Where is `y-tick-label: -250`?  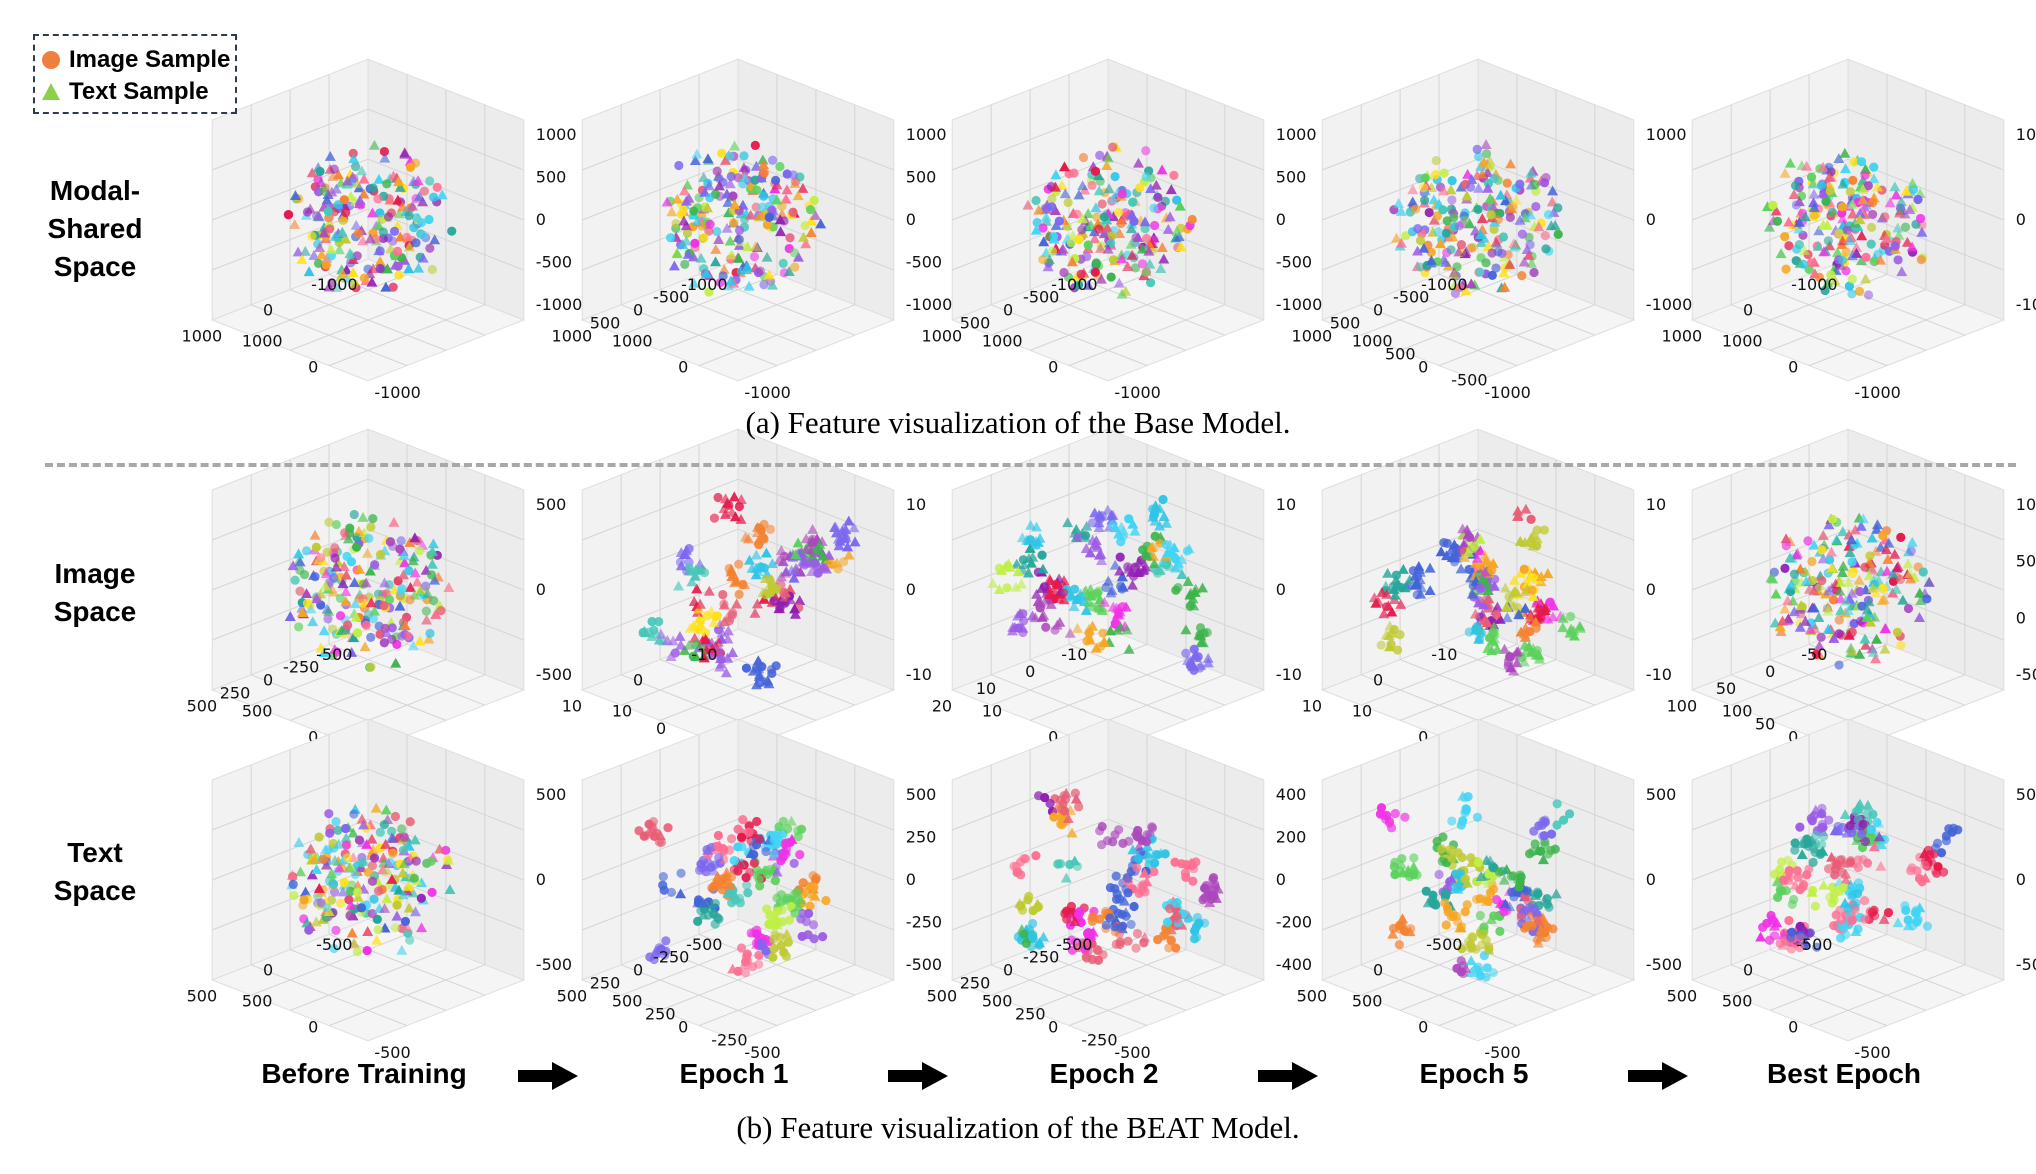
y-tick-label: -250 is located at coordinates (1099, 1039).